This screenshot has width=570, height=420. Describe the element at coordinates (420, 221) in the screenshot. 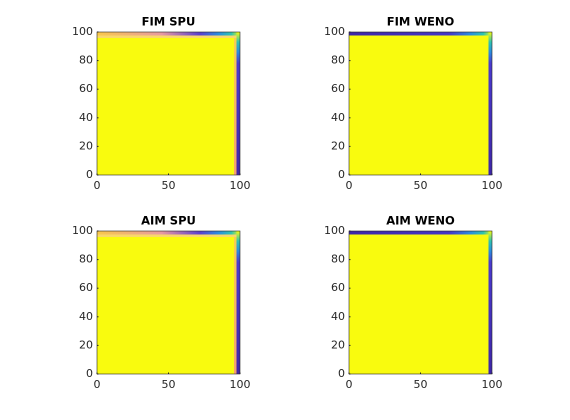

I see `subplot-title: AIM WENO` at that location.